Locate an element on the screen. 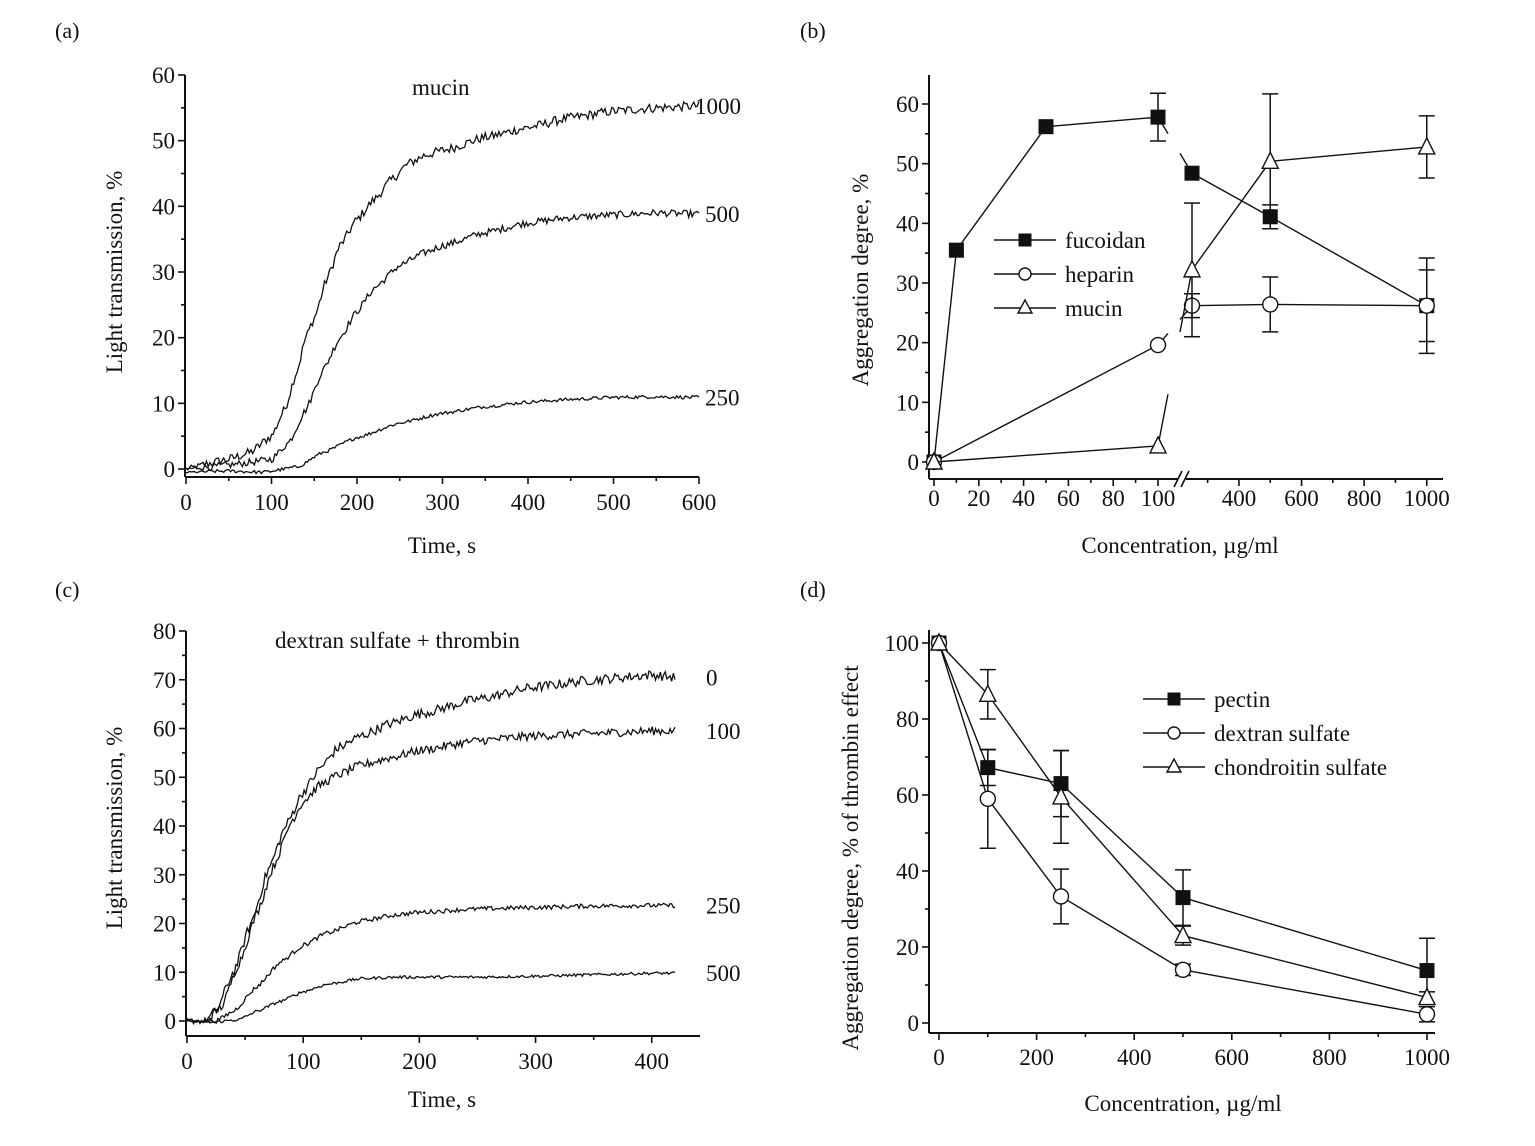 The height and width of the screenshot is (1146, 1535). x-tick-label: 80 is located at coordinates (1113, 498).